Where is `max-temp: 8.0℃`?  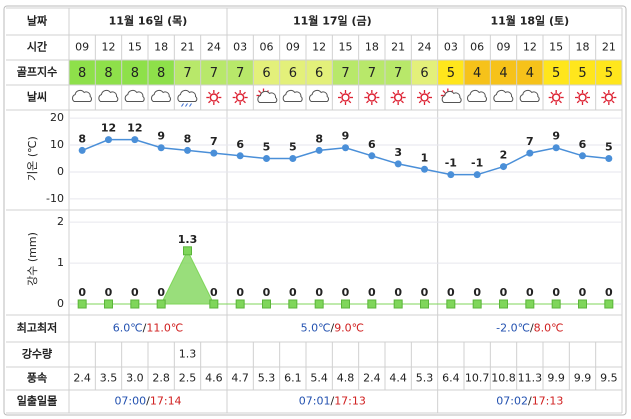
max-temp: 8.0℃ is located at coordinates (549, 328).